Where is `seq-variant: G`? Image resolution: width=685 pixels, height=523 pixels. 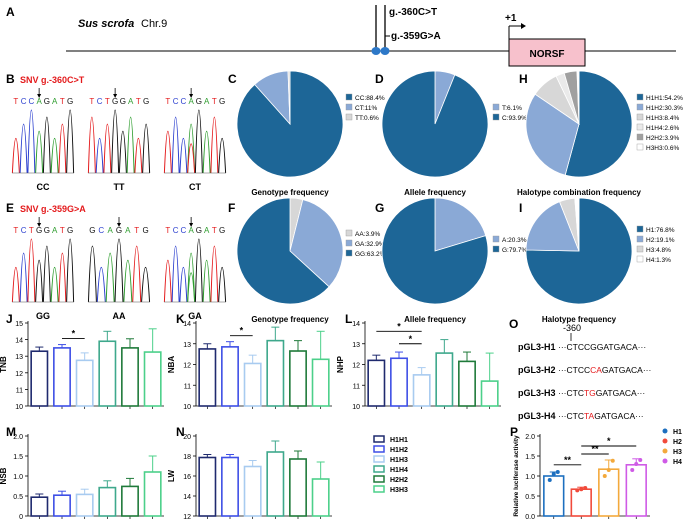 seq-variant: G is located at coordinates (593, 347).